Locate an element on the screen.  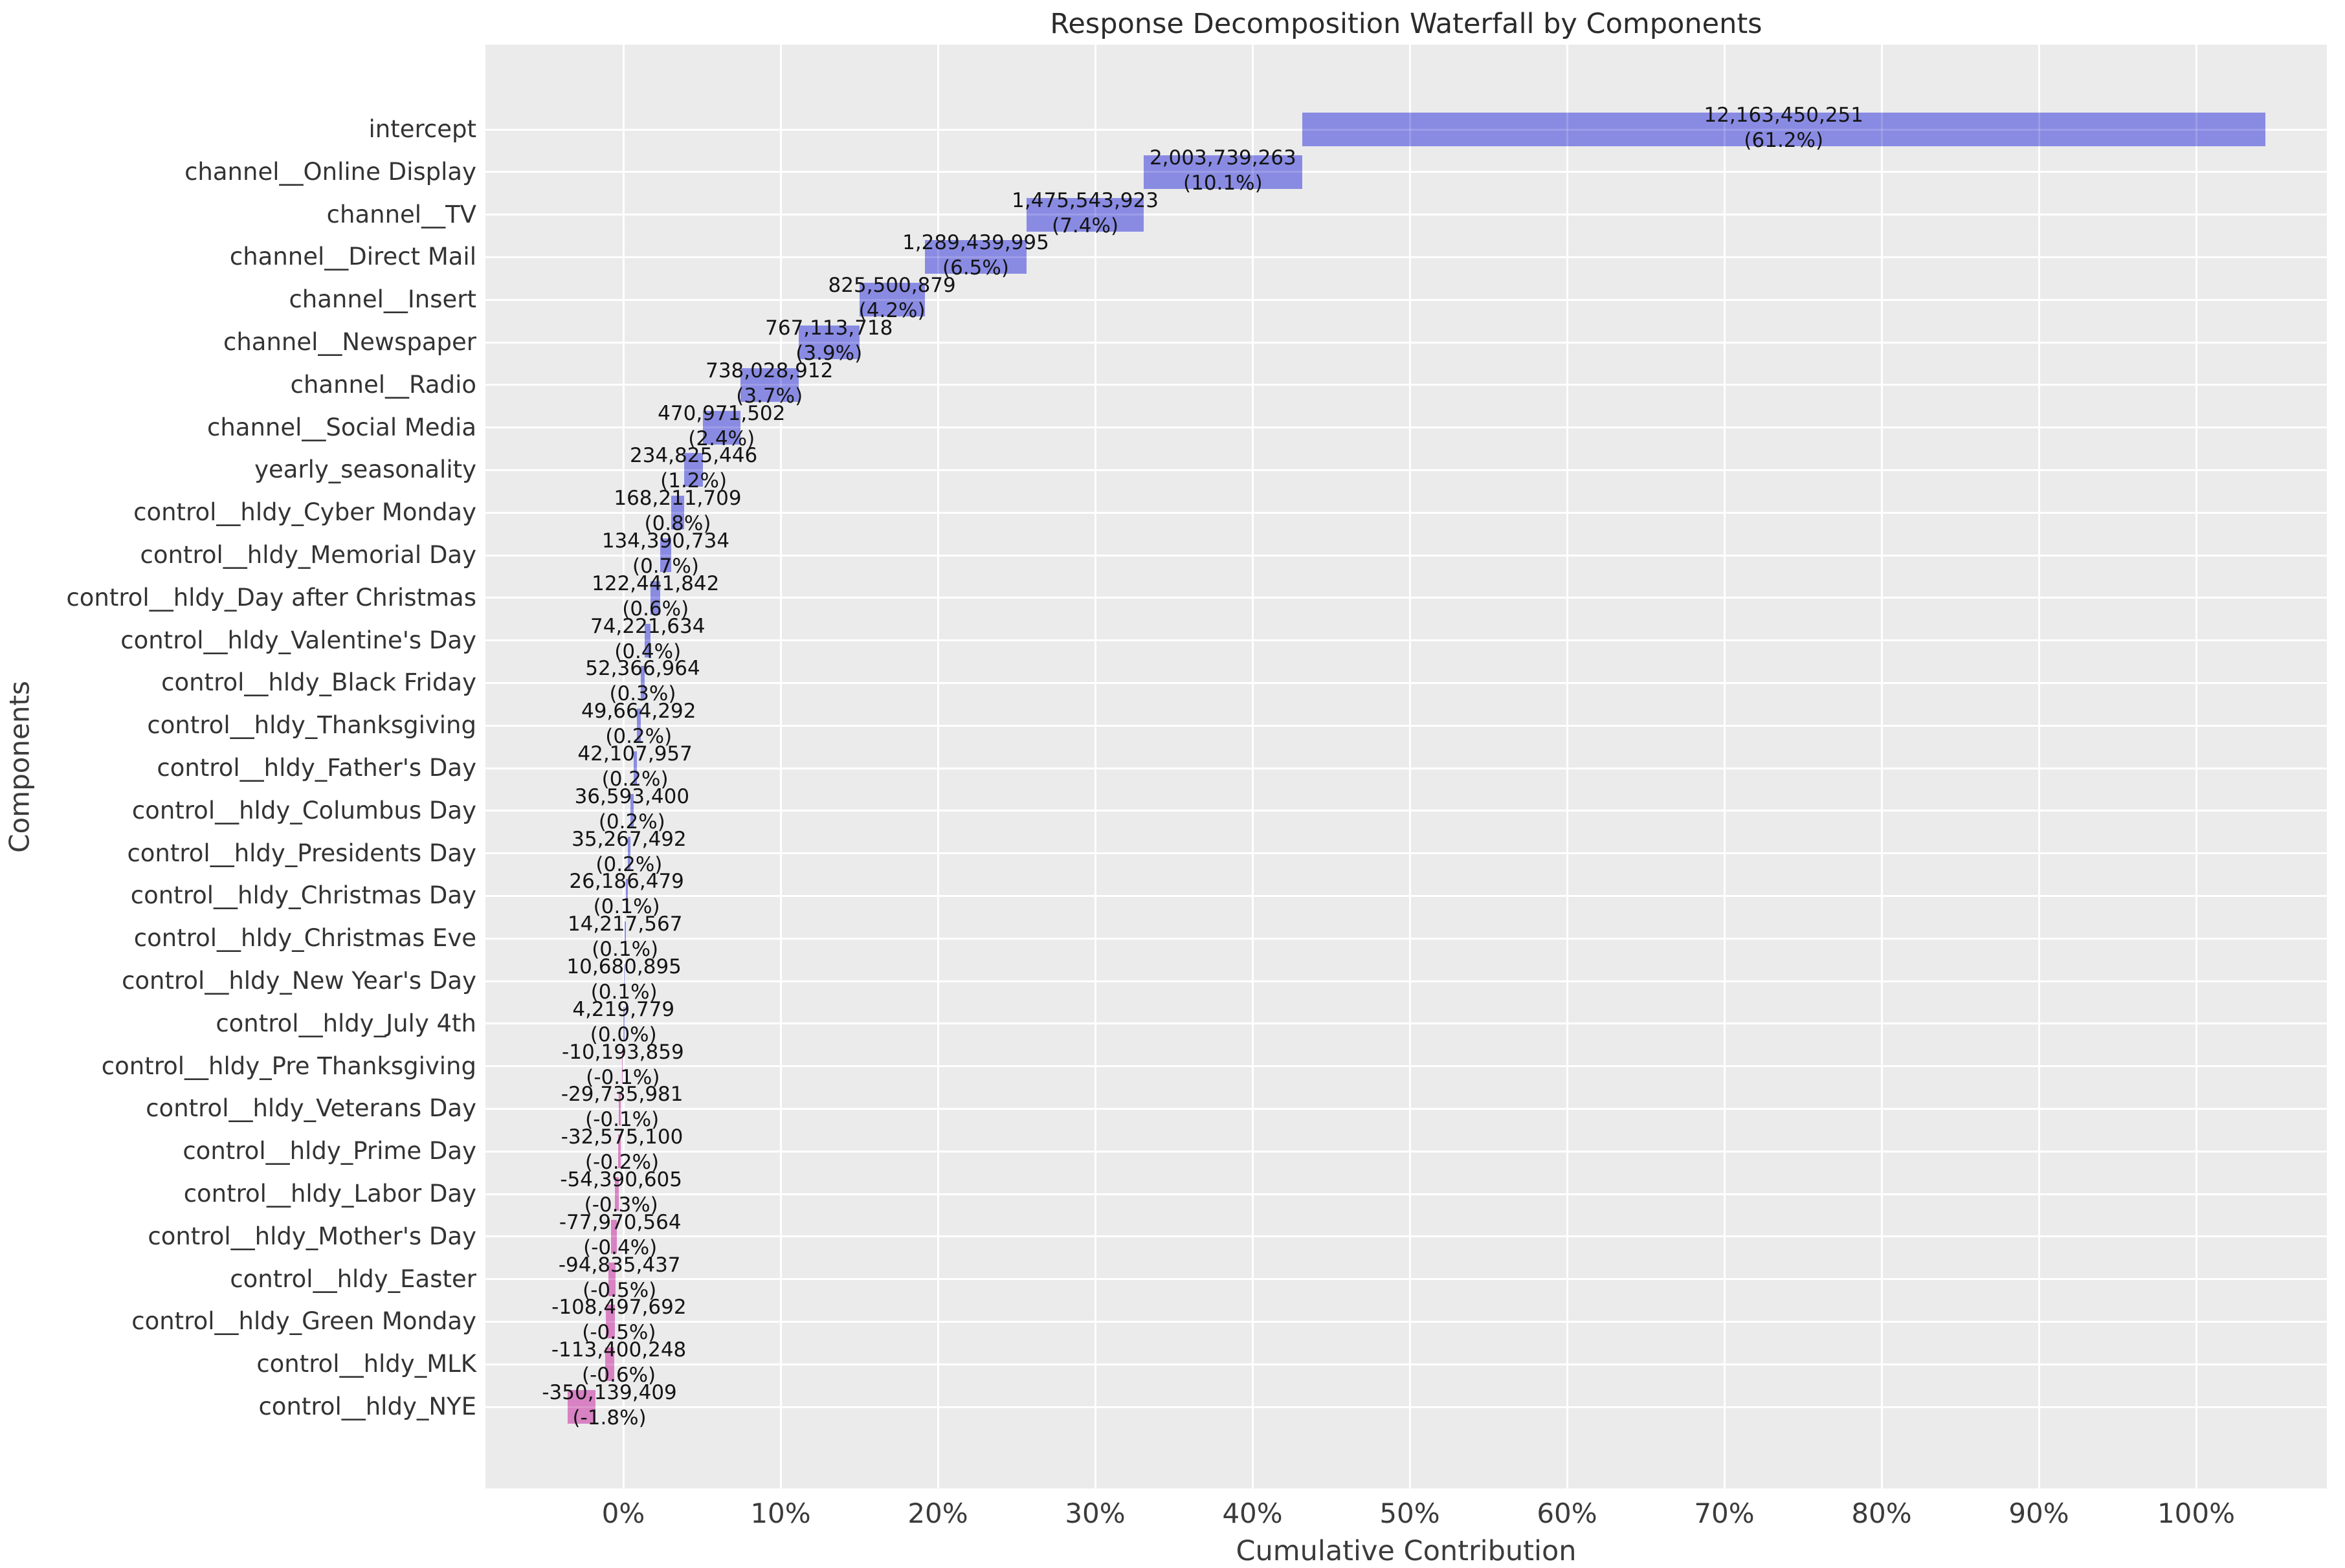
bar-value-label: -77,970,564 (-0.4%) is located at coordinates (620, 1234).